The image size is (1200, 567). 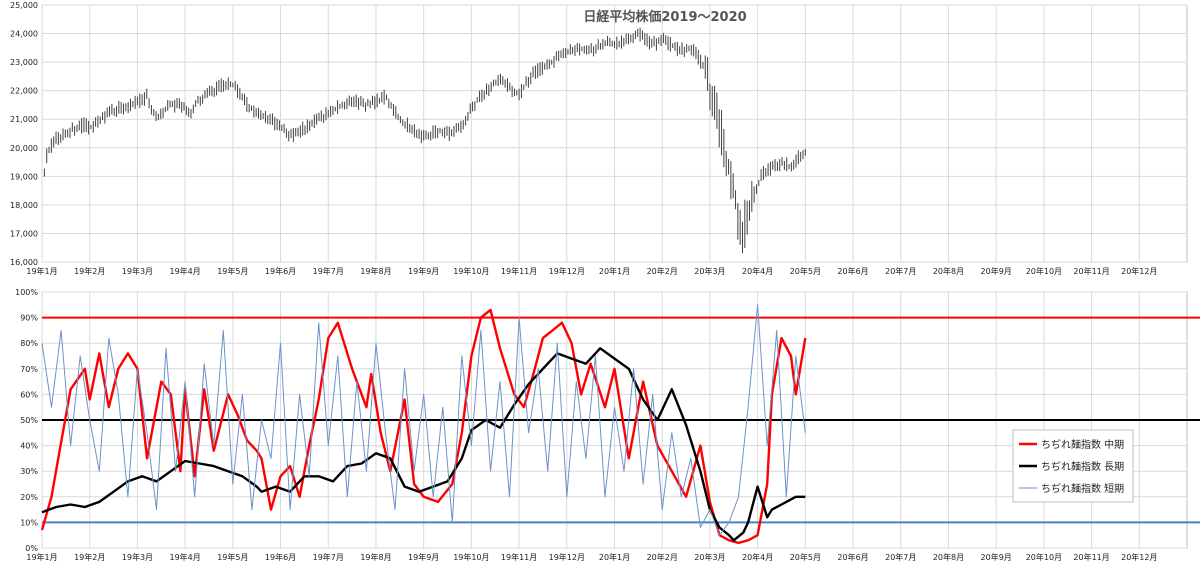 I want to click on stock-x-tick-label: 19年4月, so click(x=184, y=271).